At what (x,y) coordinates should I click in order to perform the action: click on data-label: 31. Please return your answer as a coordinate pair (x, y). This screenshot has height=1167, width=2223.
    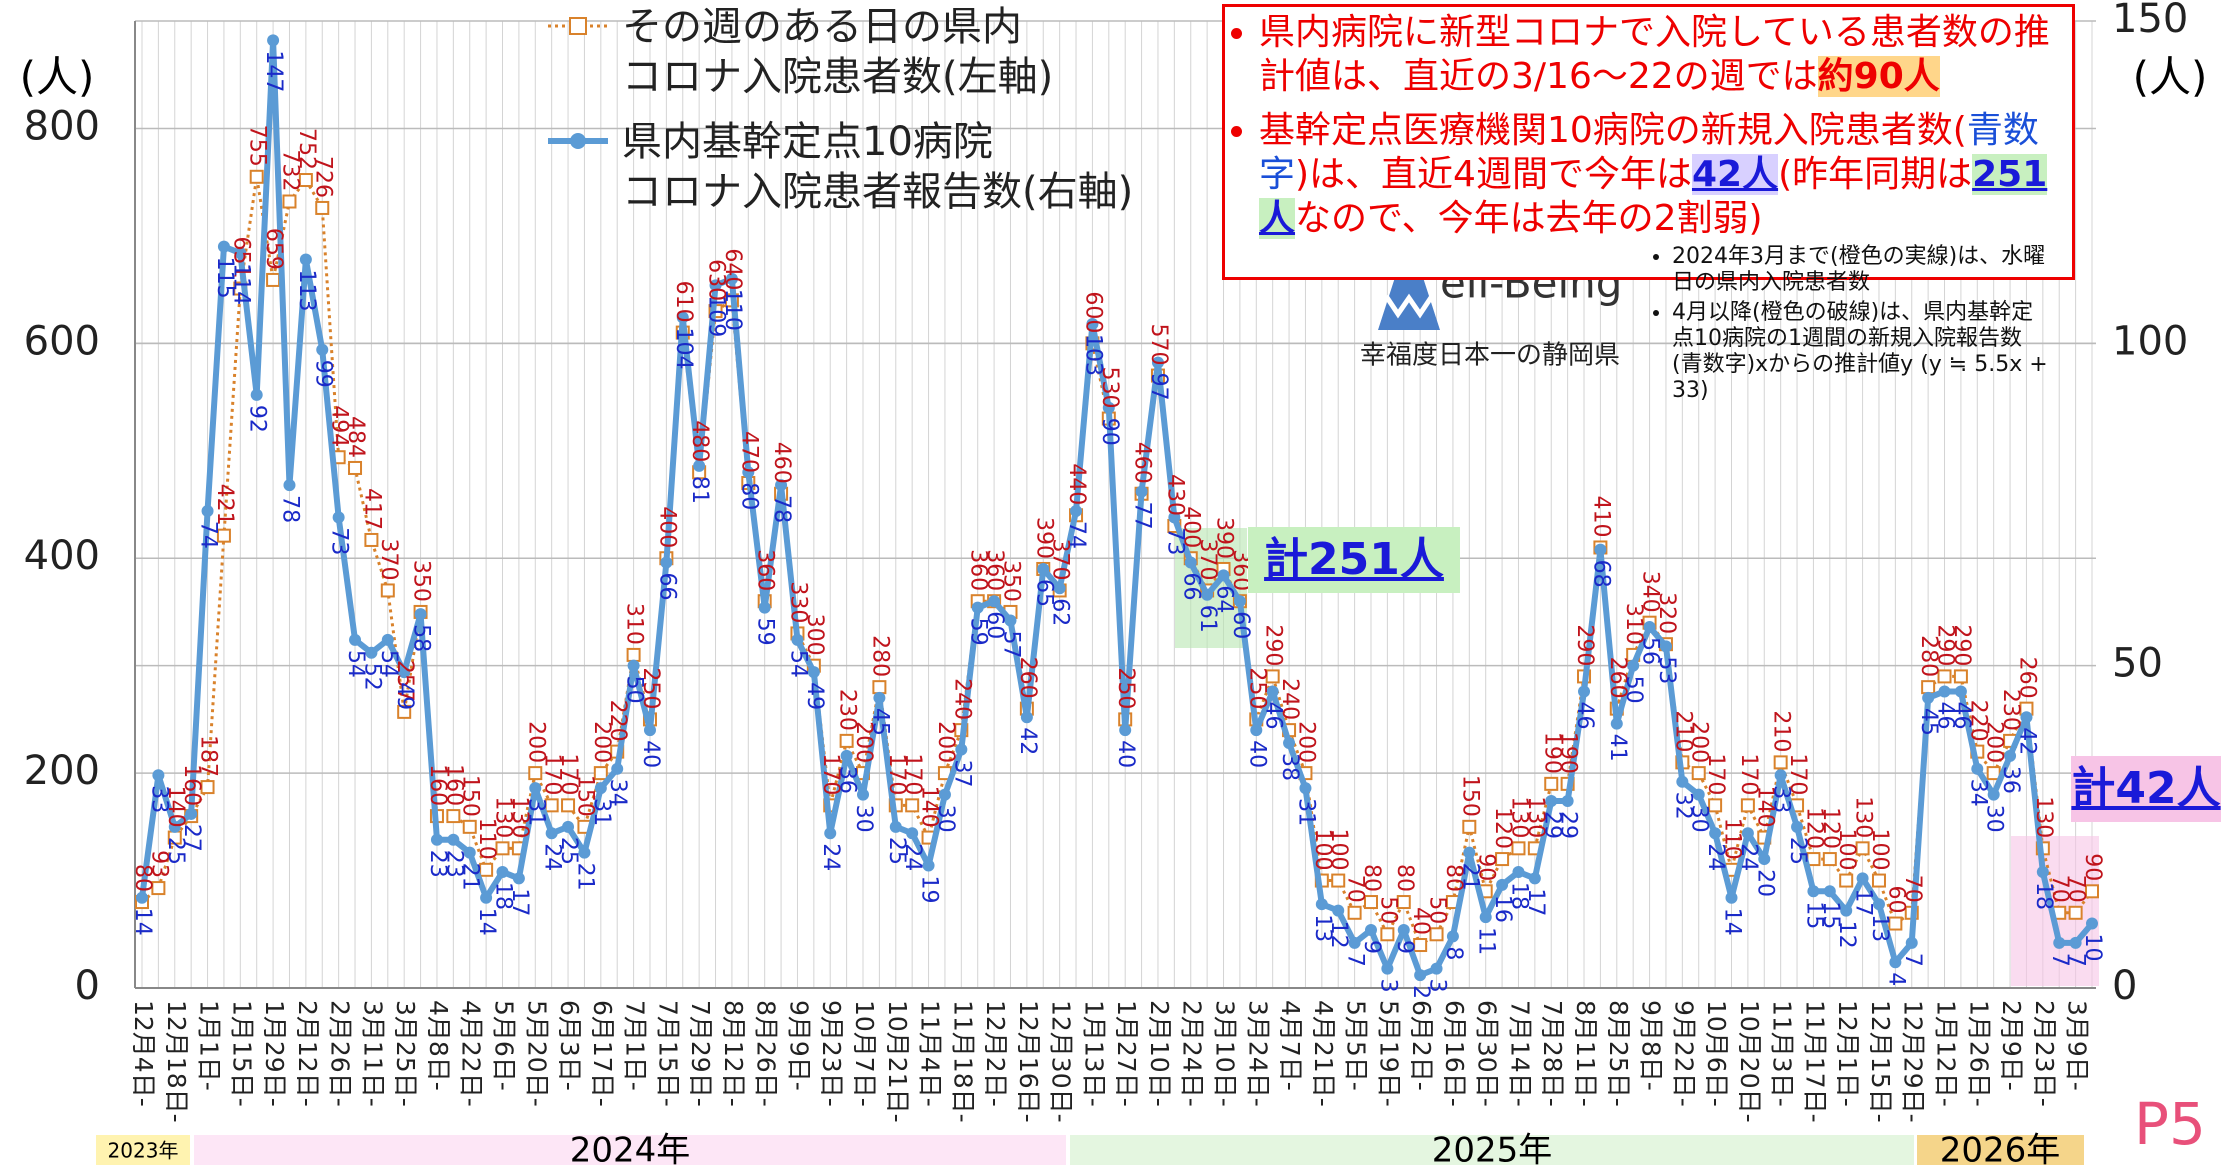
    Looking at the image, I should click on (601, 812).